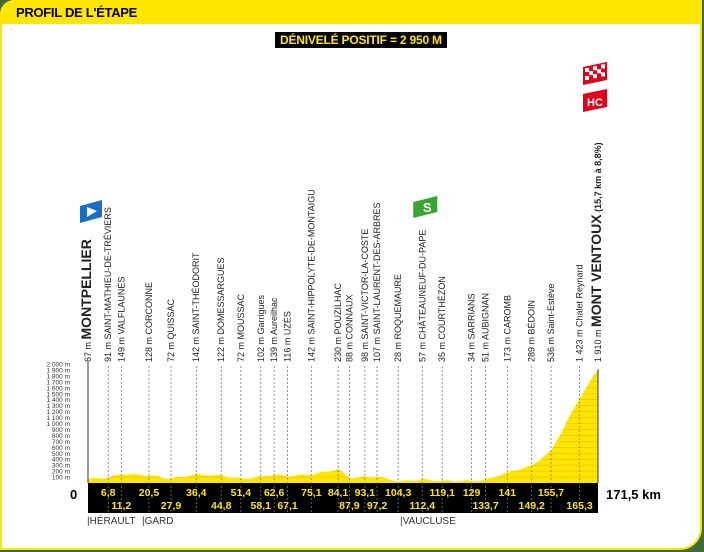  I want to click on distance-strip, so click(343, 498).